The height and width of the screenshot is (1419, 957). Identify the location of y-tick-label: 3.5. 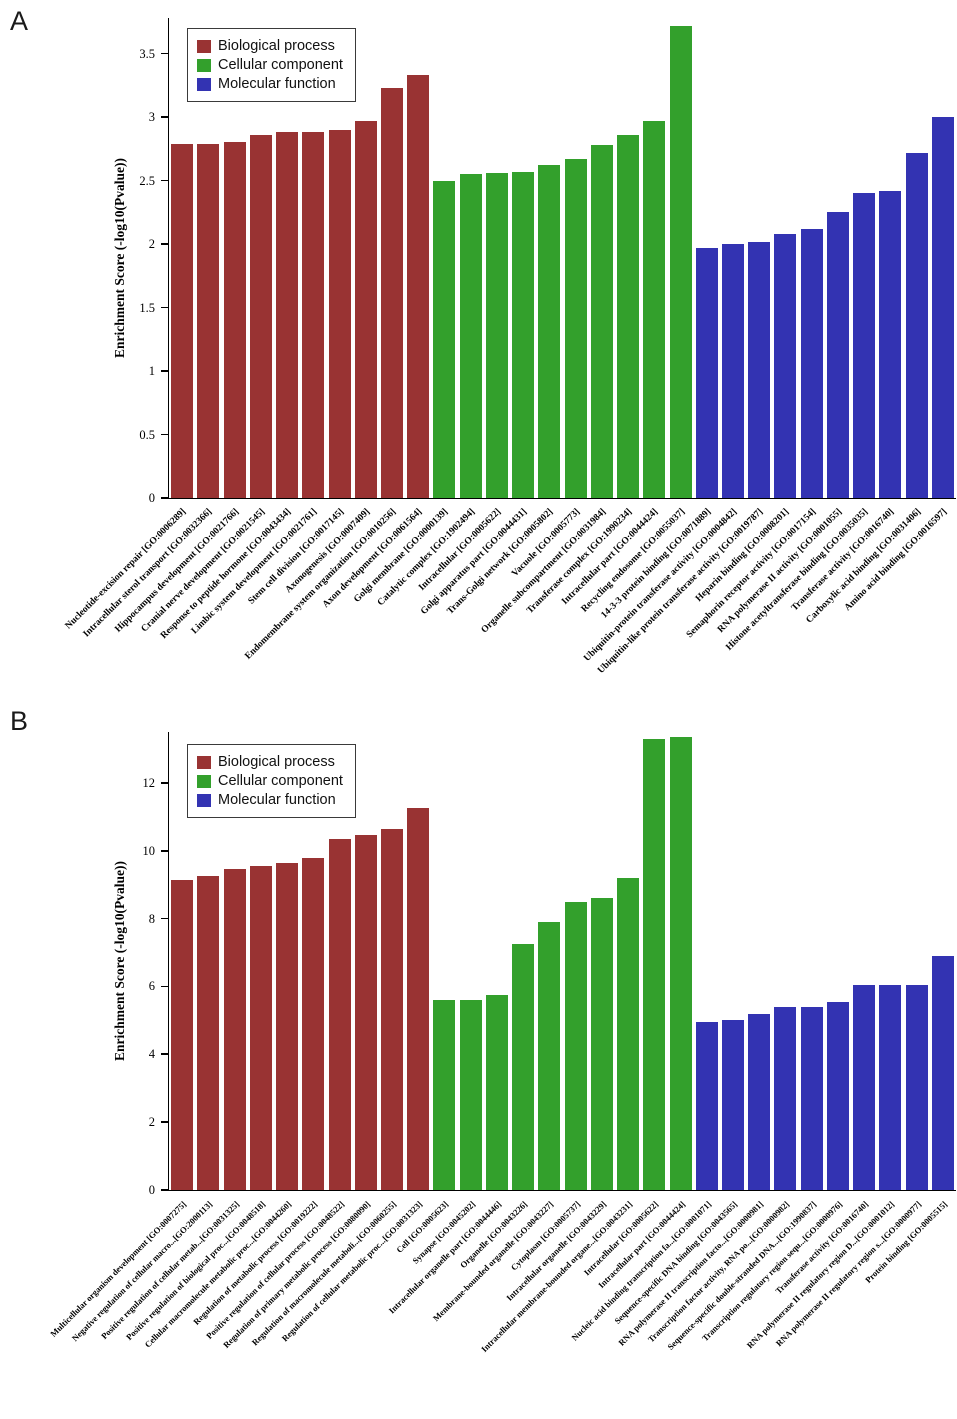
(147, 53).